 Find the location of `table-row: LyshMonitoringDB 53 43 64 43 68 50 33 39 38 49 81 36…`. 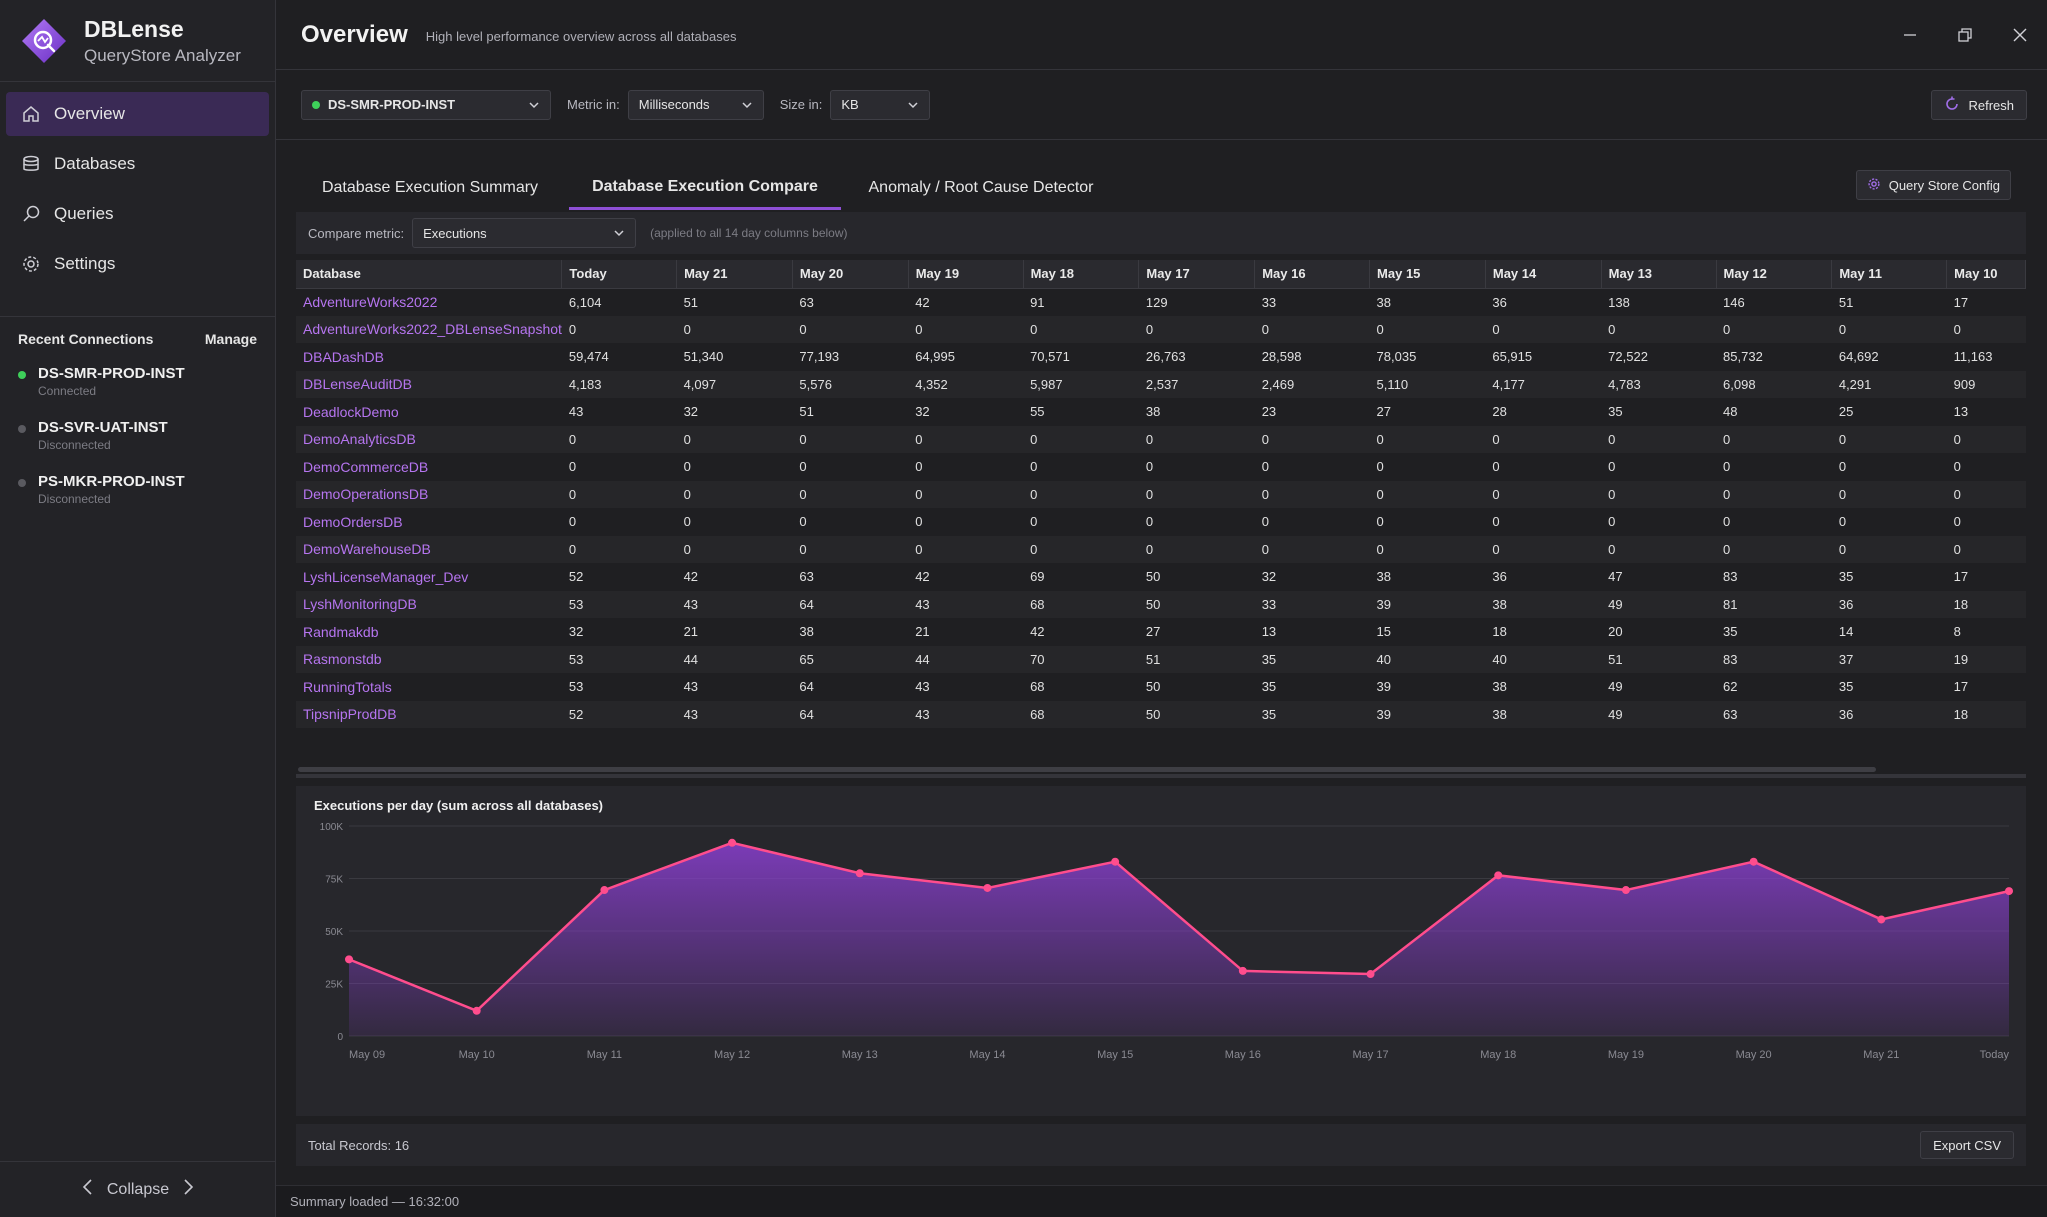

table-row: LyshMonitoringDB 53 43 64 43 68 50 33 39 38 49 81 36… is located at coordinates (1161, 604).